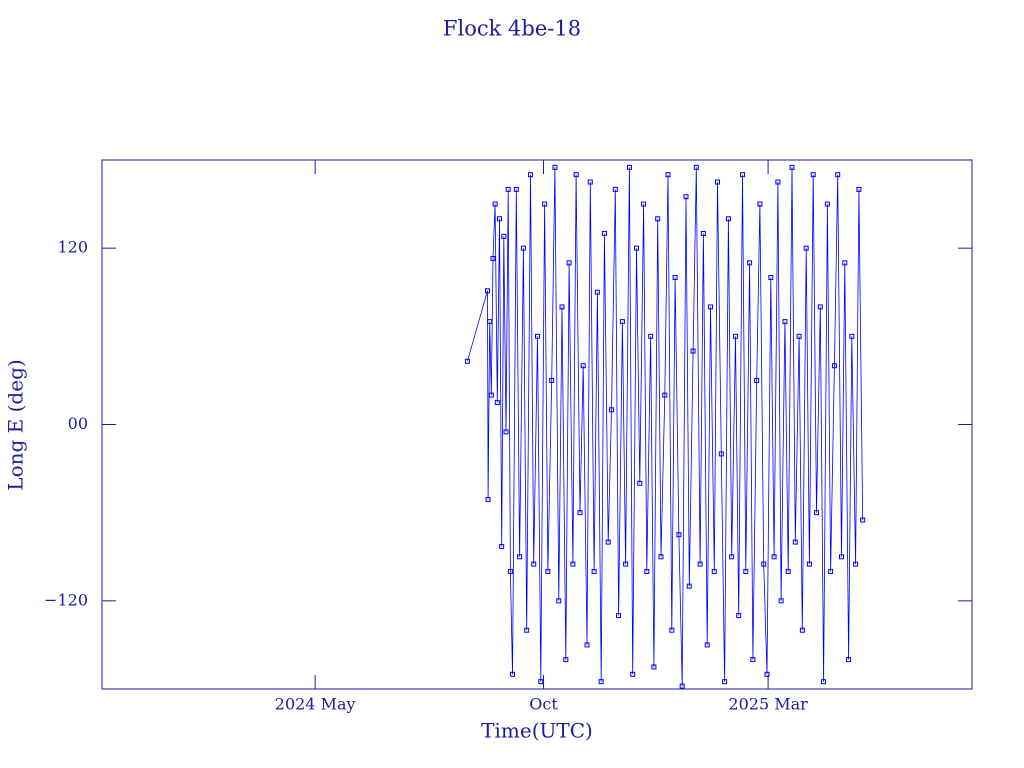 This screenshot has height=768, width=1024. What do you see at coordinates (543, 704) in the screenshot?
I see `x-tick-label: Oct` at bounding box center [543, 704].